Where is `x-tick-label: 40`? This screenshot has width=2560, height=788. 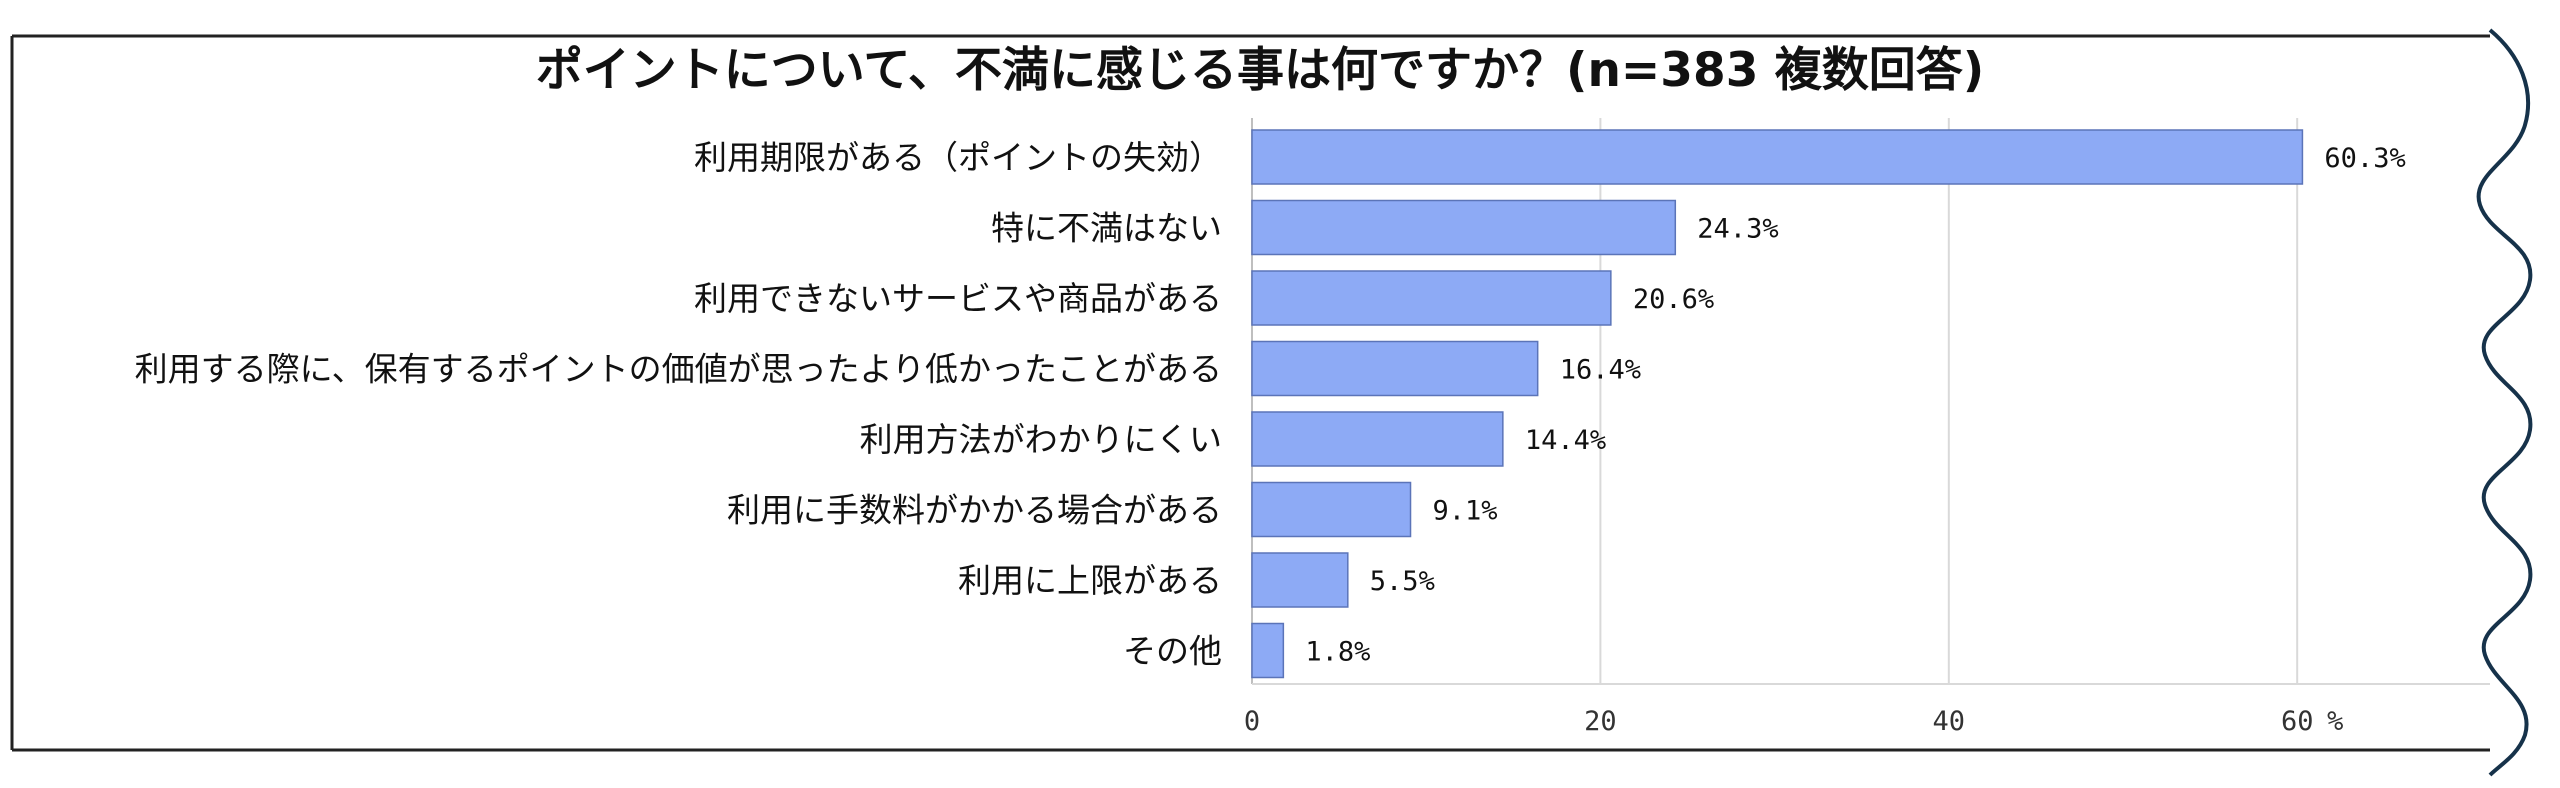 x-tick-label: 40 is located at coordinates (1949, 721).